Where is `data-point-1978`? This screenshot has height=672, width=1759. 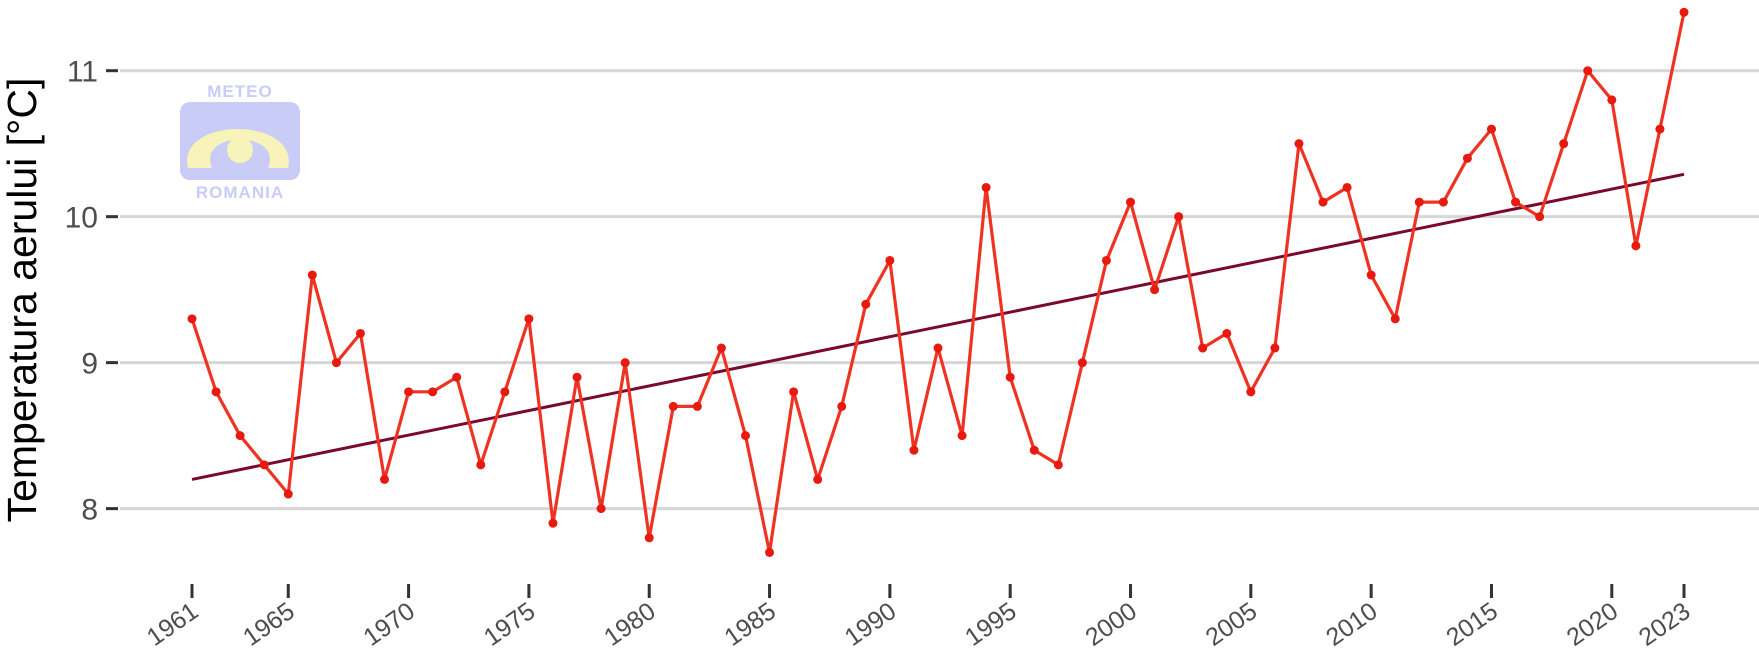
data-point-1978 is located at coordinates (601, 509).